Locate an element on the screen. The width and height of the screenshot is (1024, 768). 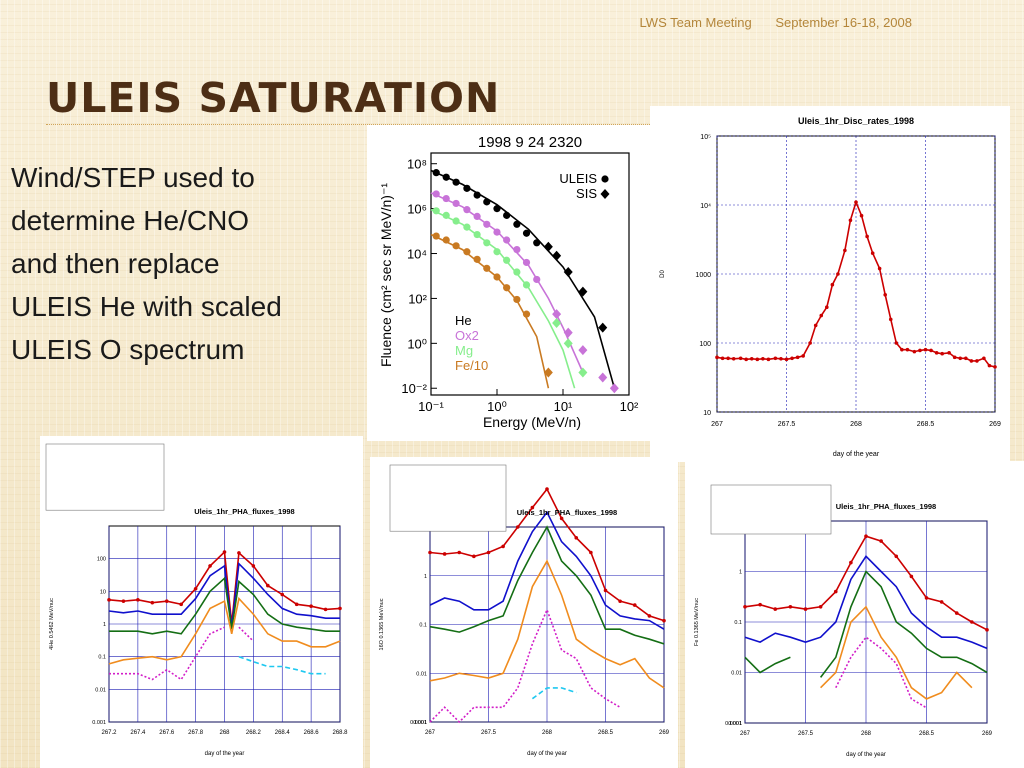
body-line: ULEIS O spectrum is located at coordinates (128, 349).